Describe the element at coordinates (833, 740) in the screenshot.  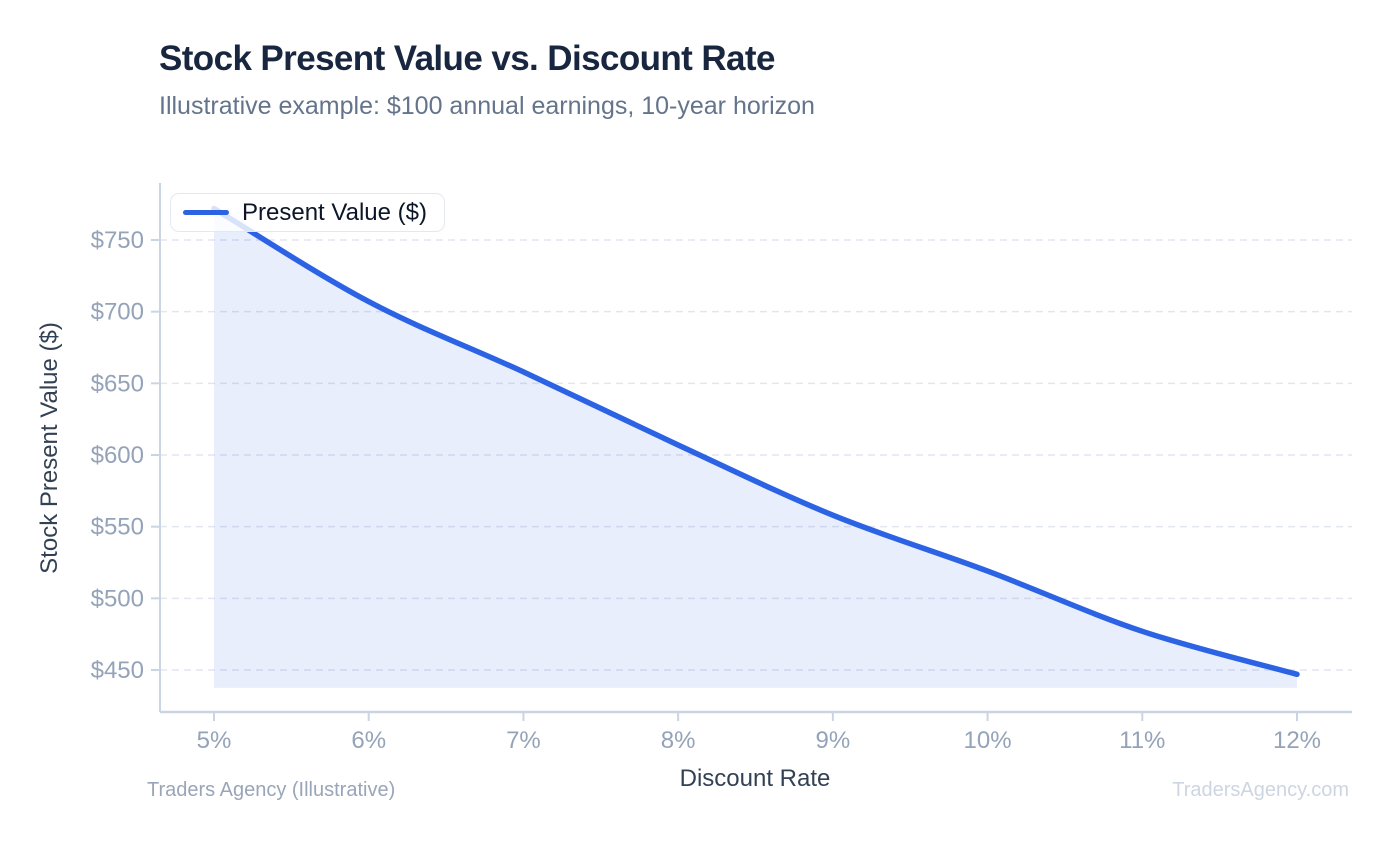
I see `x-tick-label: 9%` at that location.